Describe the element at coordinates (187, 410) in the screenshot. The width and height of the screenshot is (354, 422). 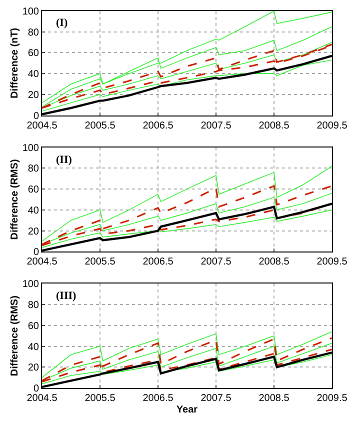
I see `x-axis-title: Year` at that location.